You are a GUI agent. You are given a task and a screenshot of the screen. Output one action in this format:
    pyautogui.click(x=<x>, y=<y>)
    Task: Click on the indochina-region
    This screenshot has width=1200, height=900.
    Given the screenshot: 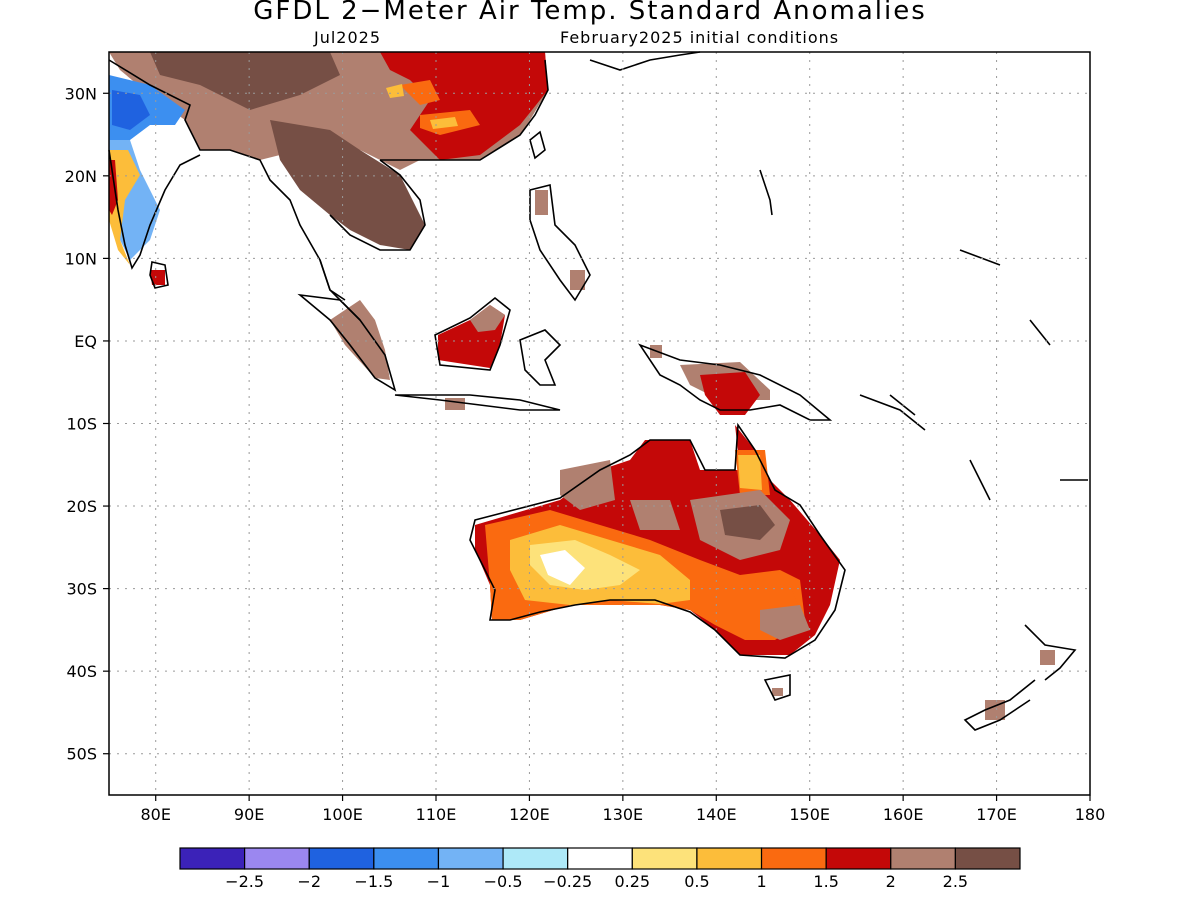 What is the action you would take?
    pyautogui.click(x=347, y=185)
    